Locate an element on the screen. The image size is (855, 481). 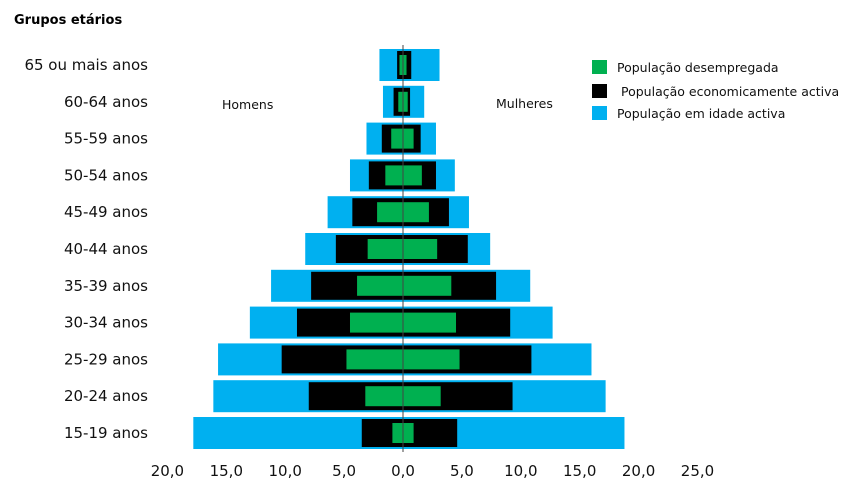
age-label: 35-39 anos is located at coordinates (106, 286).